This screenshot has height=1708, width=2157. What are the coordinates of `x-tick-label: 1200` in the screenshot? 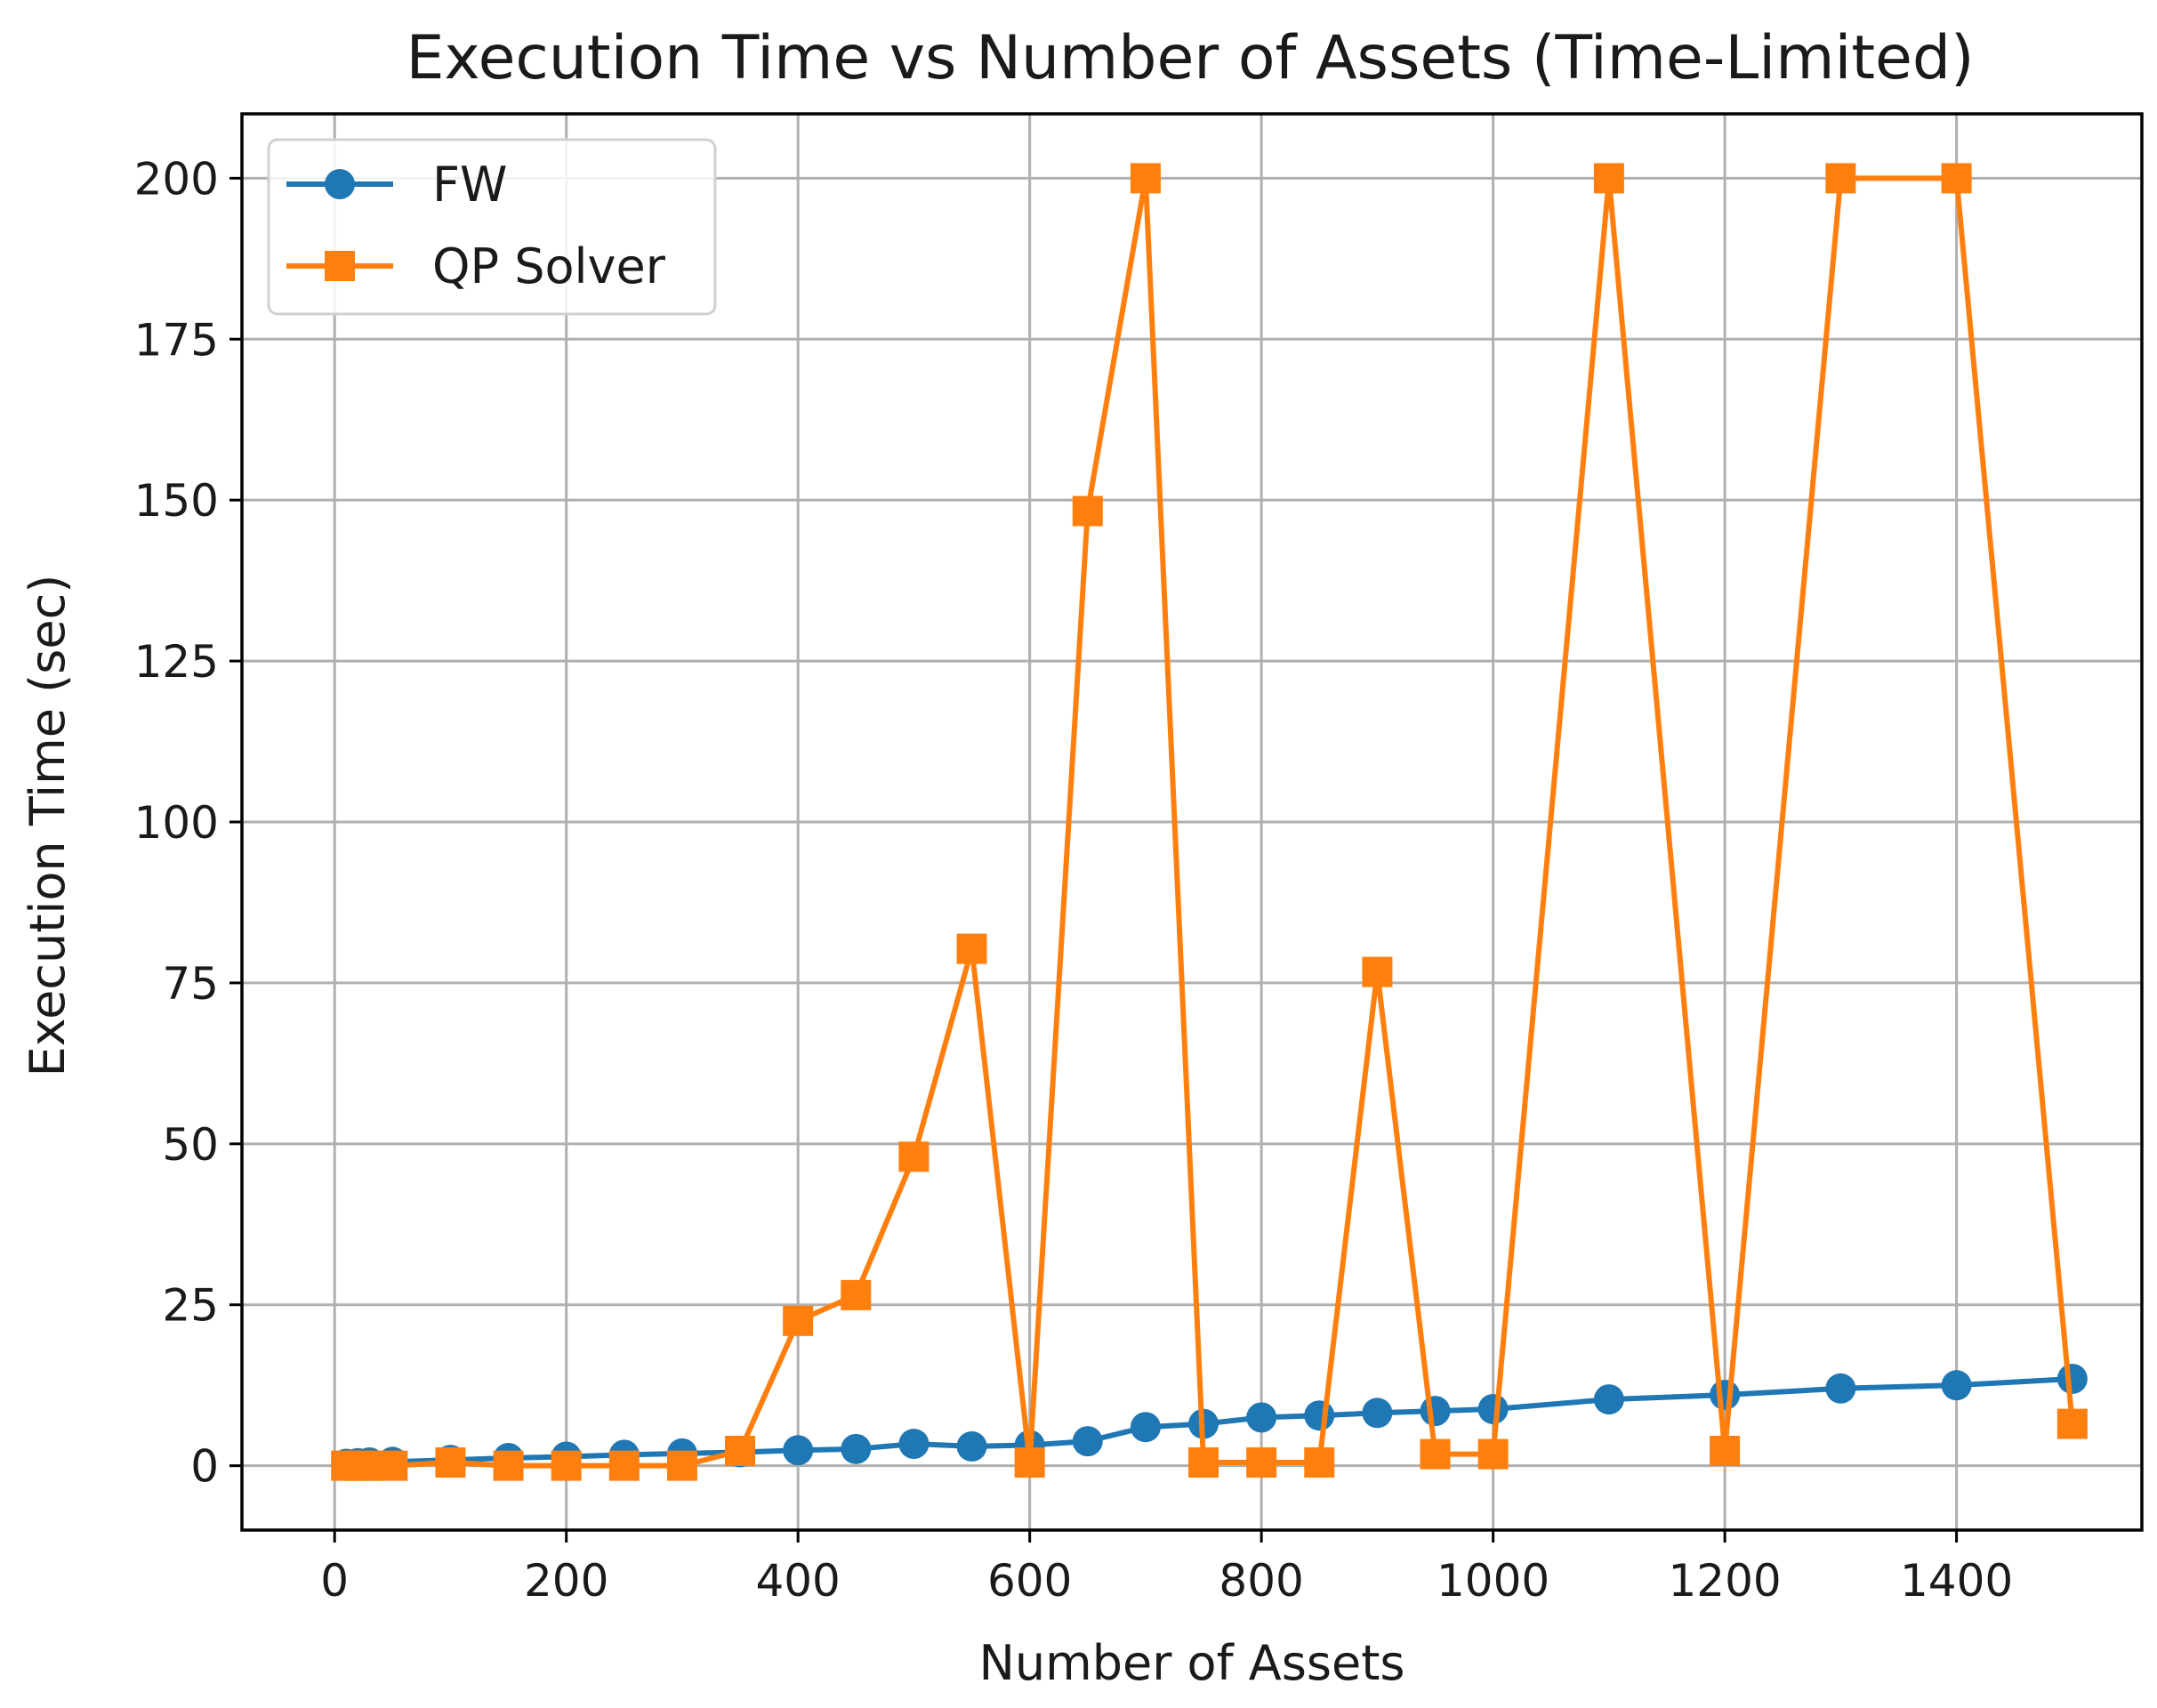 It's located at (1724, 1581).